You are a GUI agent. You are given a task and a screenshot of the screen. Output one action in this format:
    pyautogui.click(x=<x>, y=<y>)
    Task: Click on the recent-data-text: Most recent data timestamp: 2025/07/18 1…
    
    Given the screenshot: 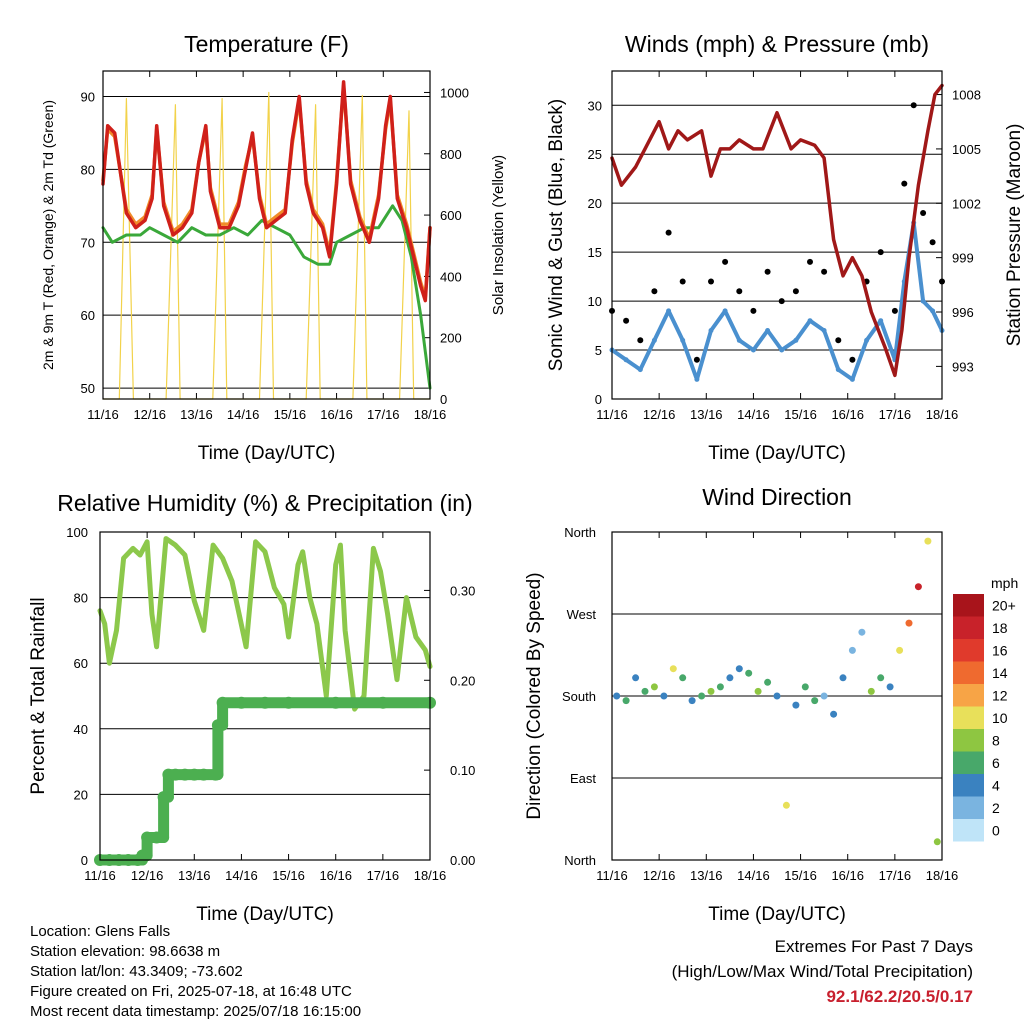 What is the action you would take?
    pyautogui.click(x=196, y=1011)
    